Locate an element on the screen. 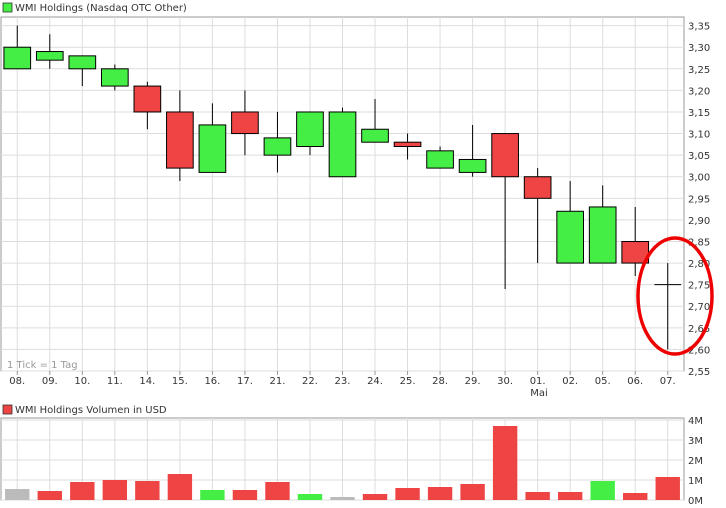 Image resolution: width=726 pixels, height=508 pixels. price-y-tick-label: 3,05 is located at coordinates (699, 156).